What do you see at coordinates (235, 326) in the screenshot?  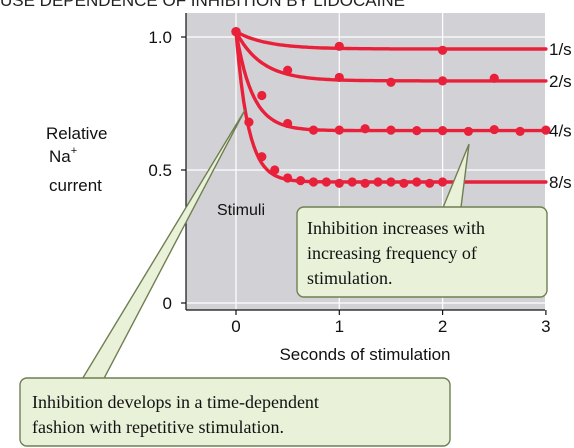 I see `x-tick-label: 0` at bounding box center [235, 326].